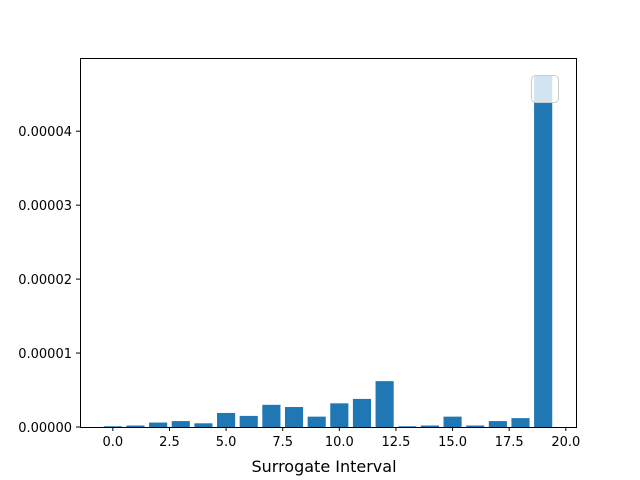 The image size is (640, 480). I want to click on y-tick-label: 0.00004, so click(45, 132).